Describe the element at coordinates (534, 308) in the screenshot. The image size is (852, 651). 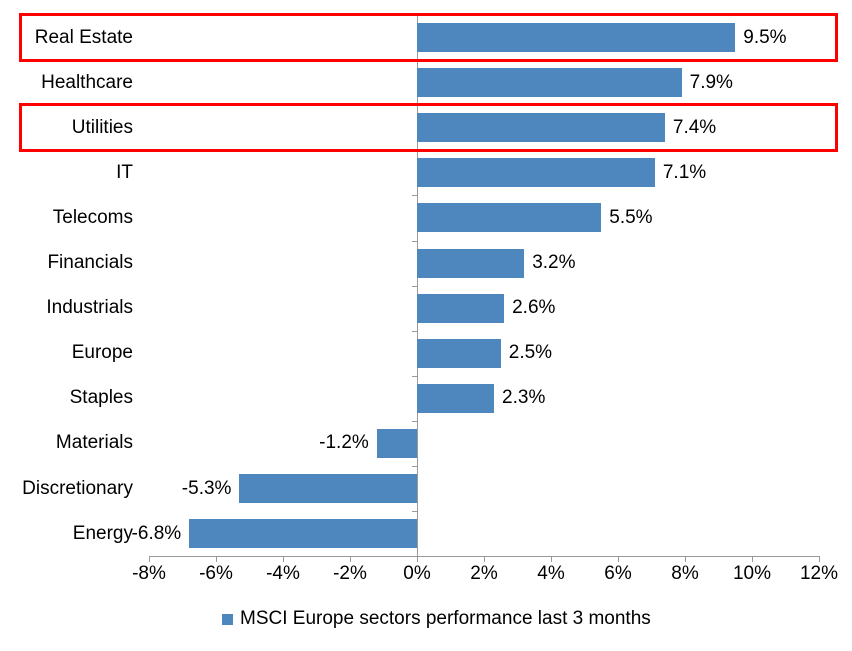
I see `value-label: 2.6%` at that location.